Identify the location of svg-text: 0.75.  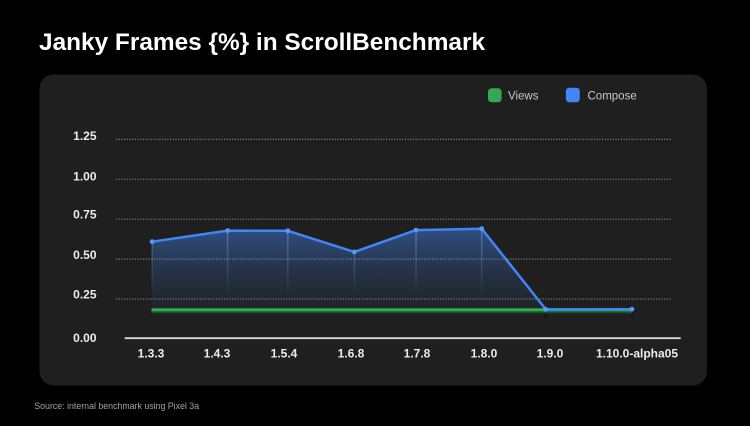
(85, 215).